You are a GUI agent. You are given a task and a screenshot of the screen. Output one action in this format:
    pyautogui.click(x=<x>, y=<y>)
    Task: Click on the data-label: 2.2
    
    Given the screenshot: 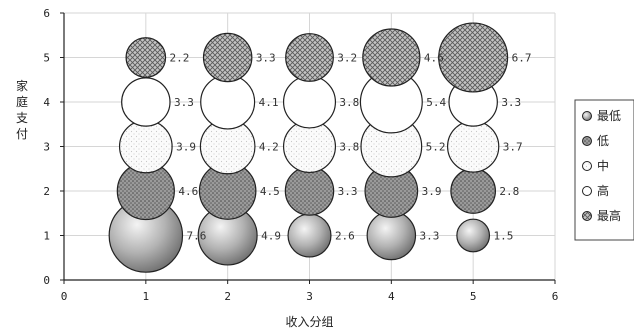 What is the action you would take?
    pyautogui.click(x=180, y=58)
    